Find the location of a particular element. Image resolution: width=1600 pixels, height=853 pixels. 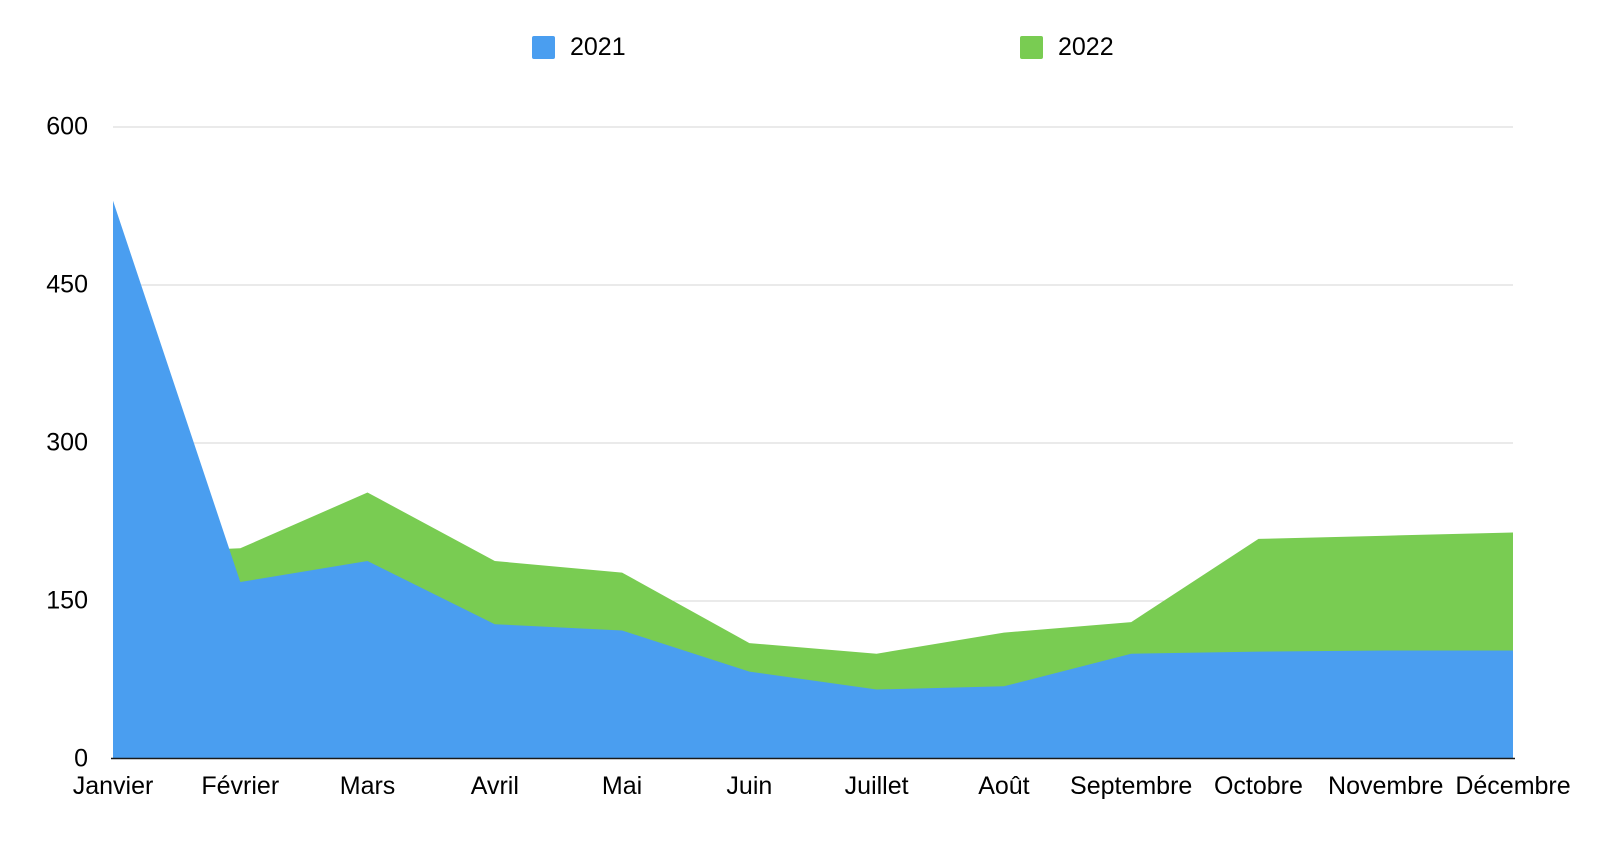

x-tick-label-août: Août is located at coordinates (1004, 786).